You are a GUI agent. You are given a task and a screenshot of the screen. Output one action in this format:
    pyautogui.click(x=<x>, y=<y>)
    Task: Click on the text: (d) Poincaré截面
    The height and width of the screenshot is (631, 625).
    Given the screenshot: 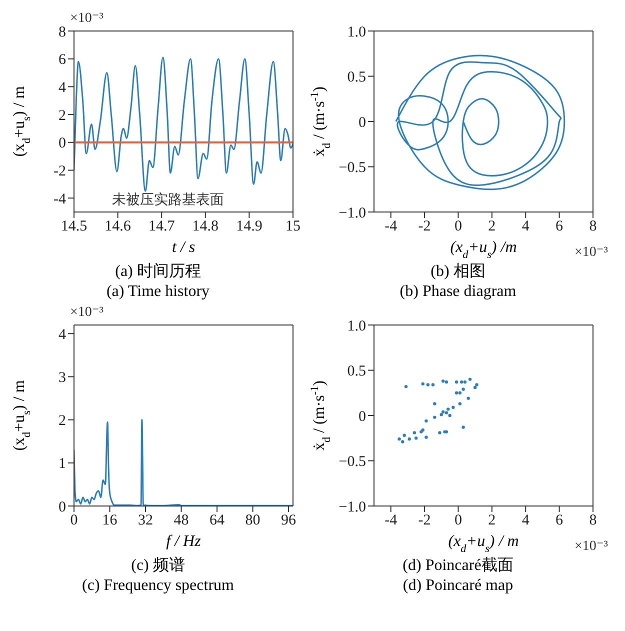 What is the action you would take?
    pyautogui.click(x=458, y=566)
    